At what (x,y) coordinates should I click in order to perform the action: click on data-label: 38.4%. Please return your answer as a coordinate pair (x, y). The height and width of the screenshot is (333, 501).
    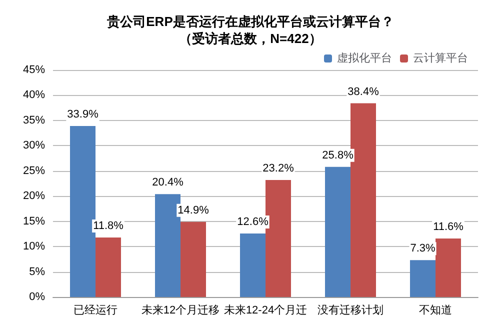
    Looking at the image, I should click on (364, 92).